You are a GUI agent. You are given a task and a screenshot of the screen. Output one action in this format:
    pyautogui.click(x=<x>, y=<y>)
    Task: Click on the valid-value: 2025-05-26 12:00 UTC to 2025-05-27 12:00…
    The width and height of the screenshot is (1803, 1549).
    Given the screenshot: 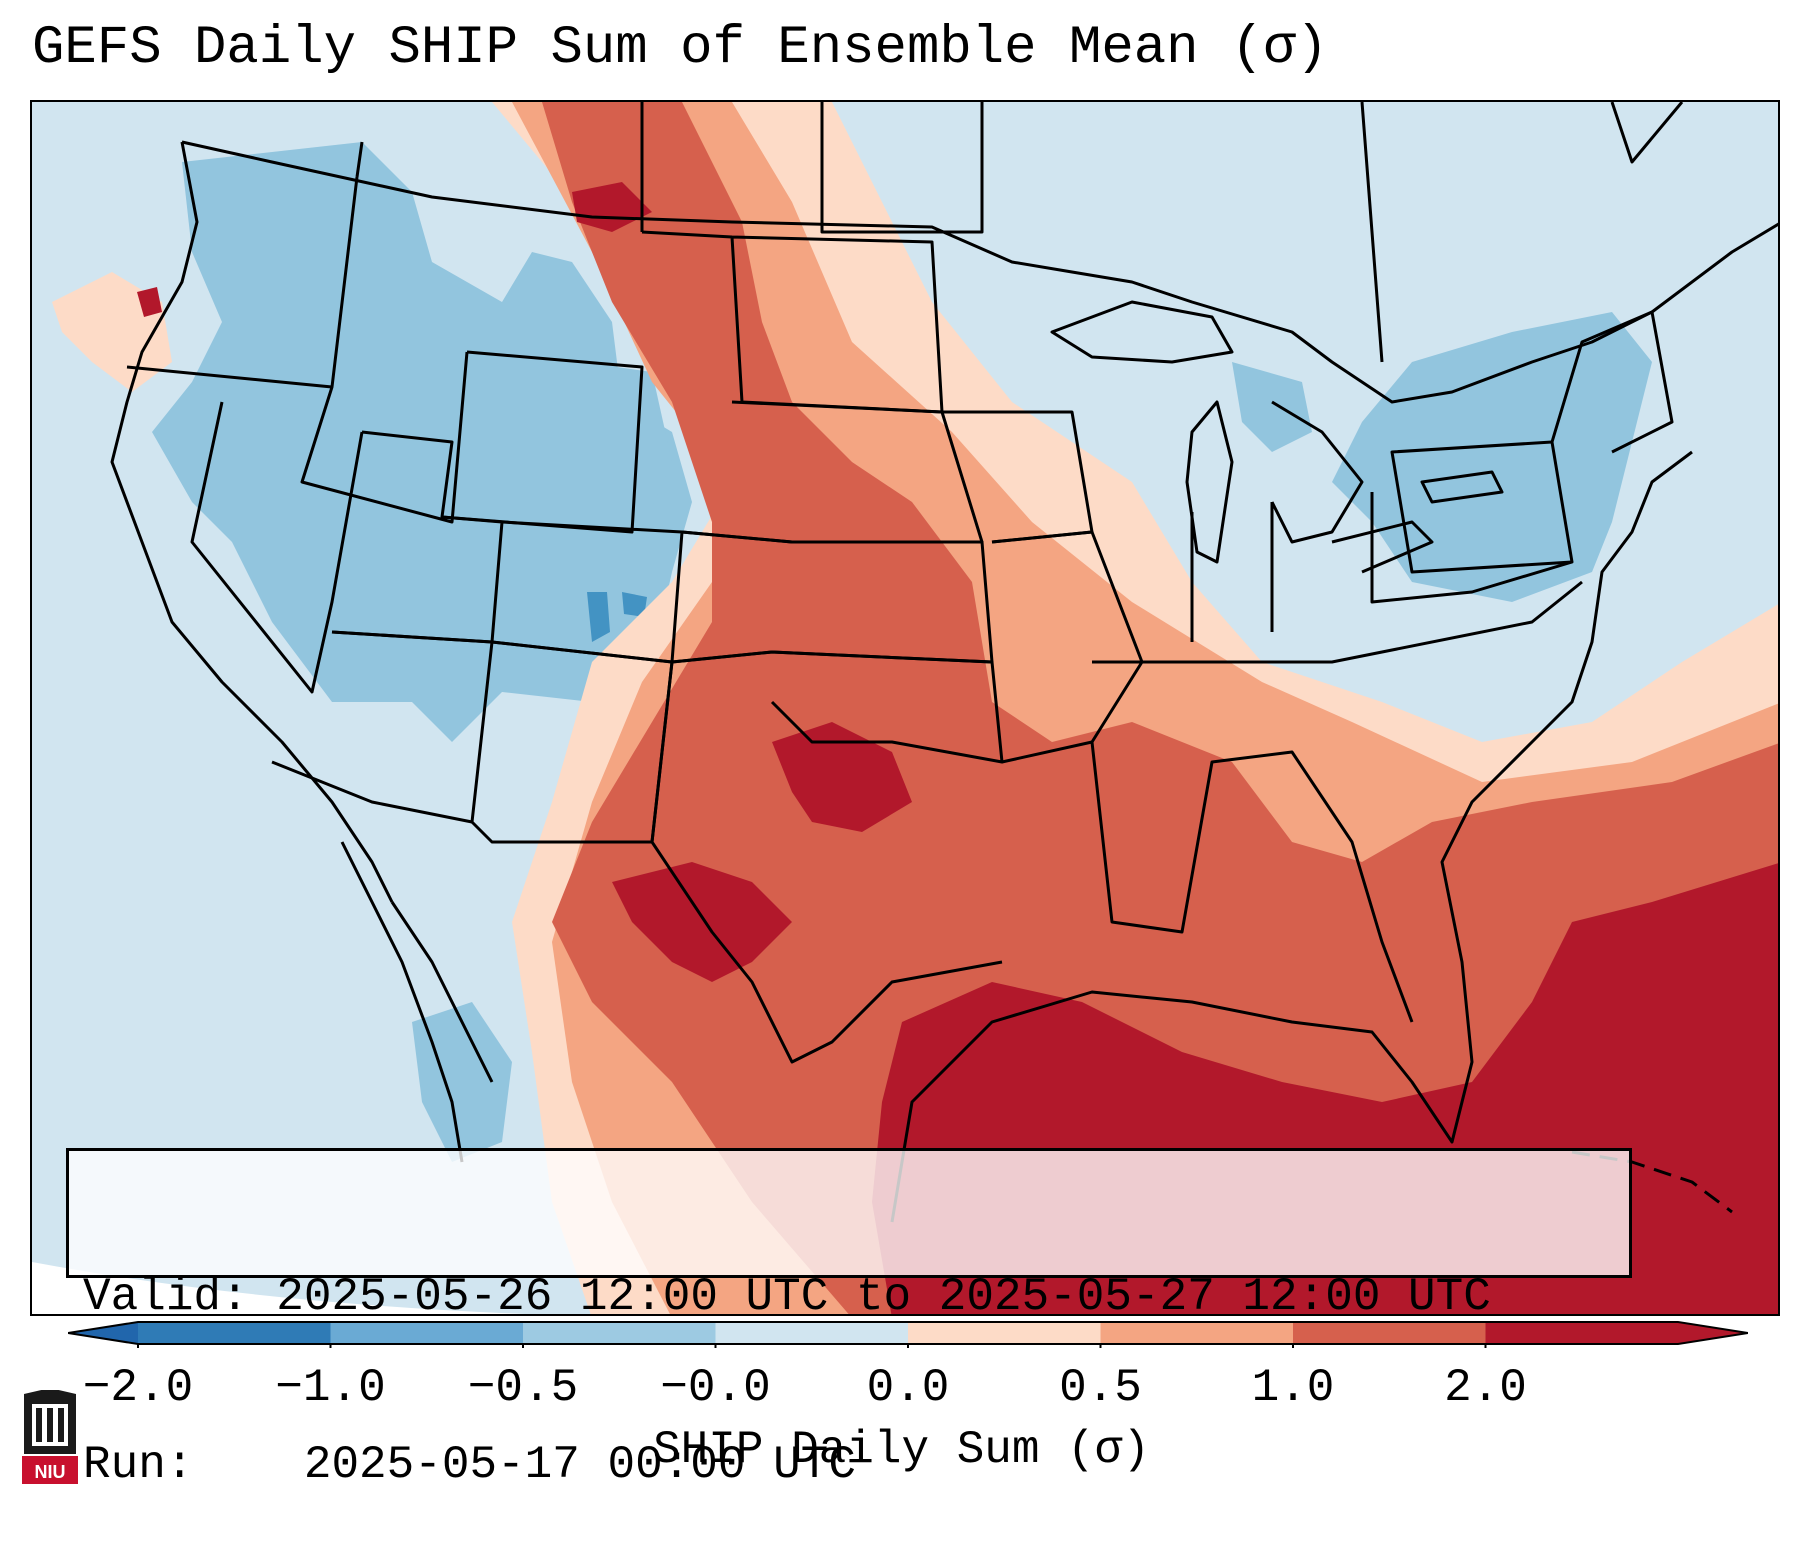 What is the action you would take?
    pyautogui.click(x=883, y=1297)
    